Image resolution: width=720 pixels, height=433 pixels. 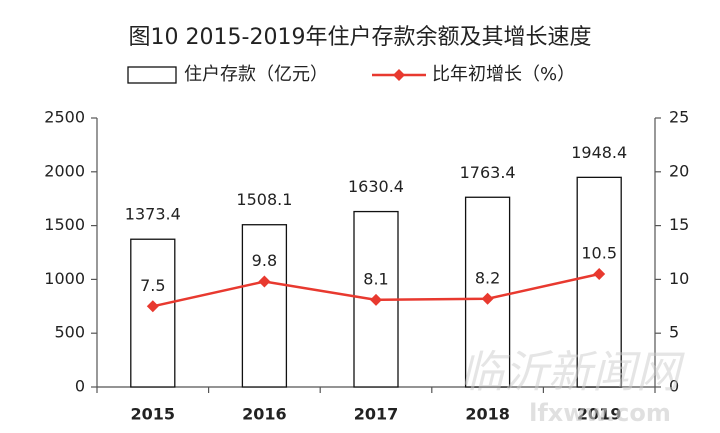 What do you see at coordinates (679, 224) in the screenshot?
I see `y2-tick-label: 15` at bounding box center [679, 224].